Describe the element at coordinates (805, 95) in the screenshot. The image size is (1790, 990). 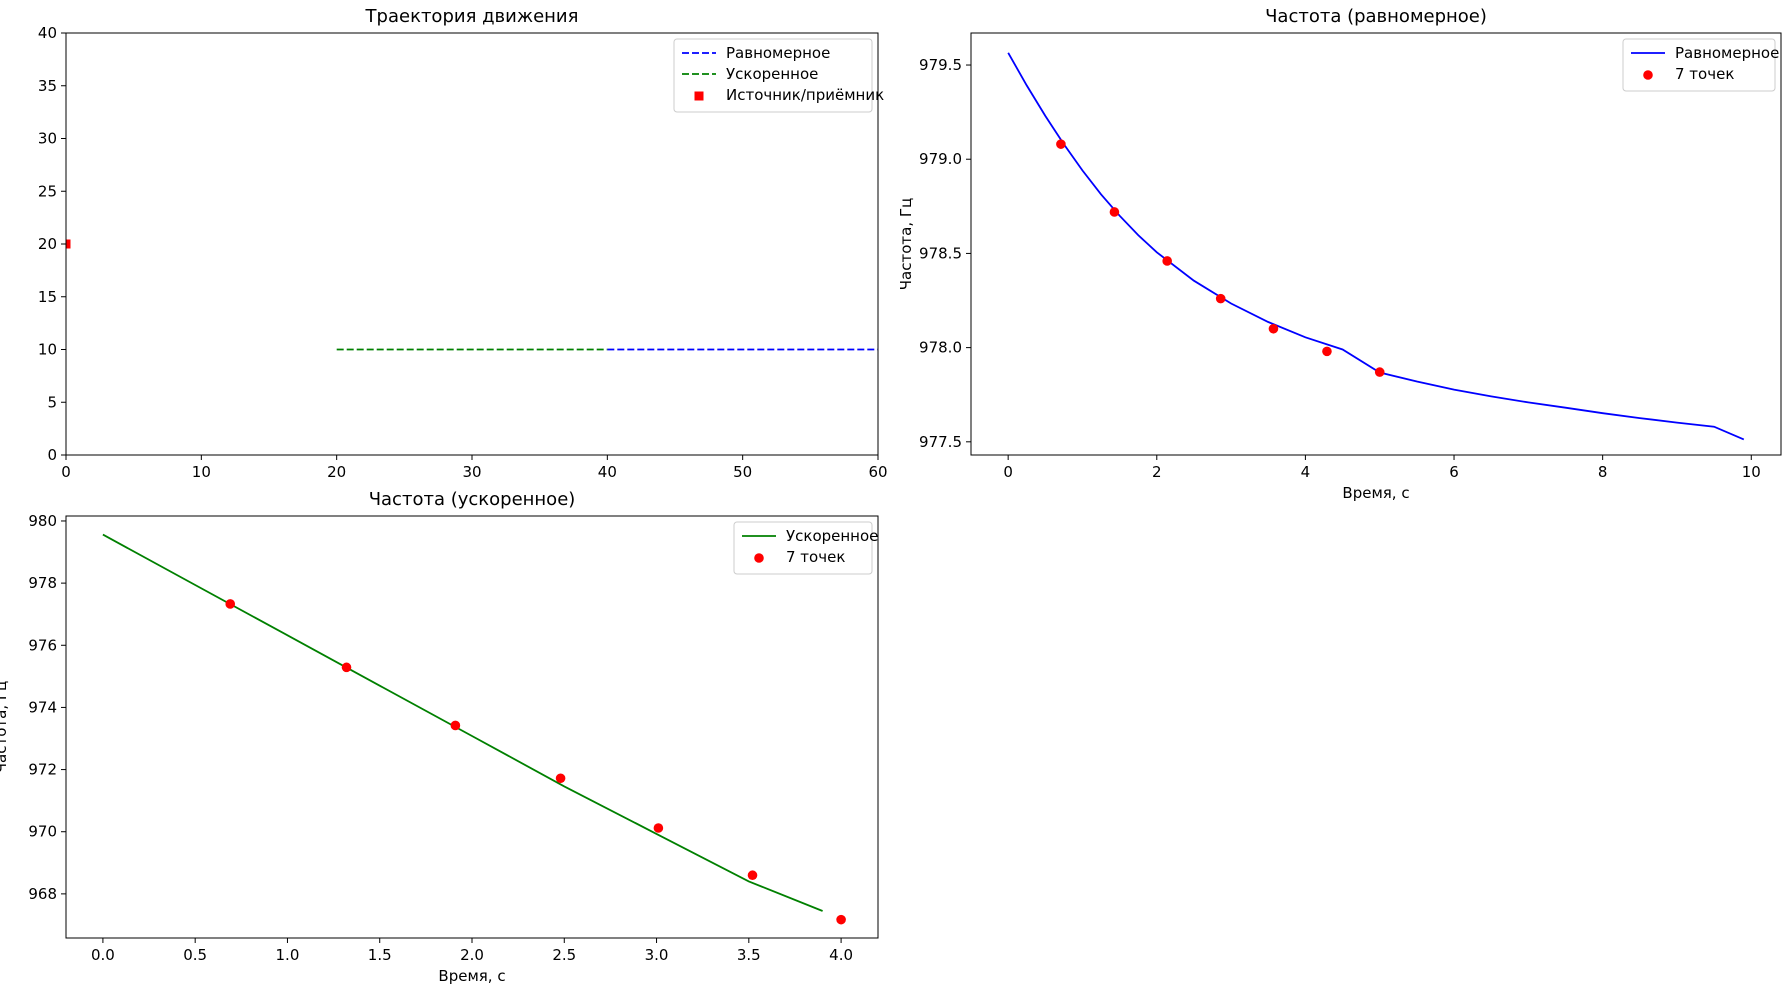
I see `legend-label: Источник/приёмник` at that location.